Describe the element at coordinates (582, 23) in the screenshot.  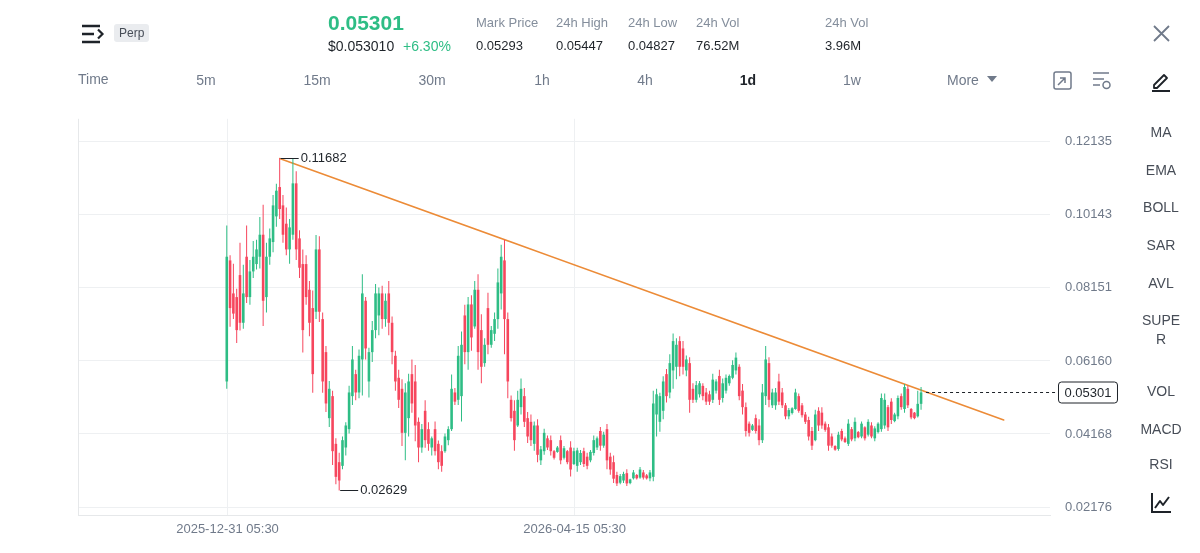
I see `text: 24h High` at that location.